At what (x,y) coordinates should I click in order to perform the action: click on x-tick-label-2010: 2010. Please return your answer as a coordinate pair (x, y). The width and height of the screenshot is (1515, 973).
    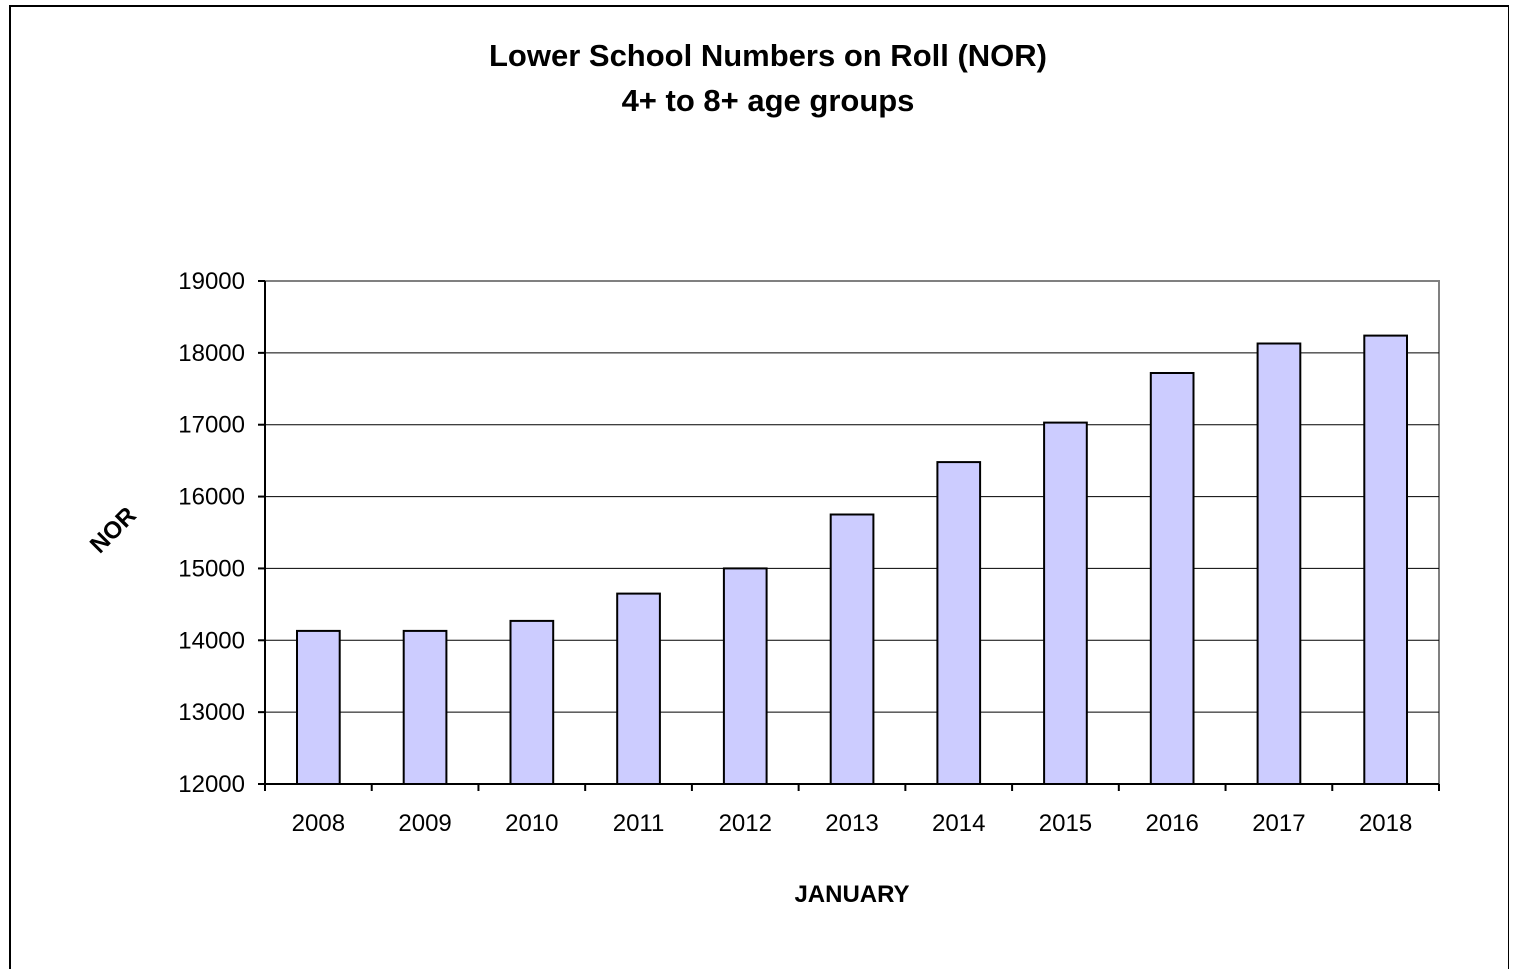
    Looking at the image, I should click on (531, 823).